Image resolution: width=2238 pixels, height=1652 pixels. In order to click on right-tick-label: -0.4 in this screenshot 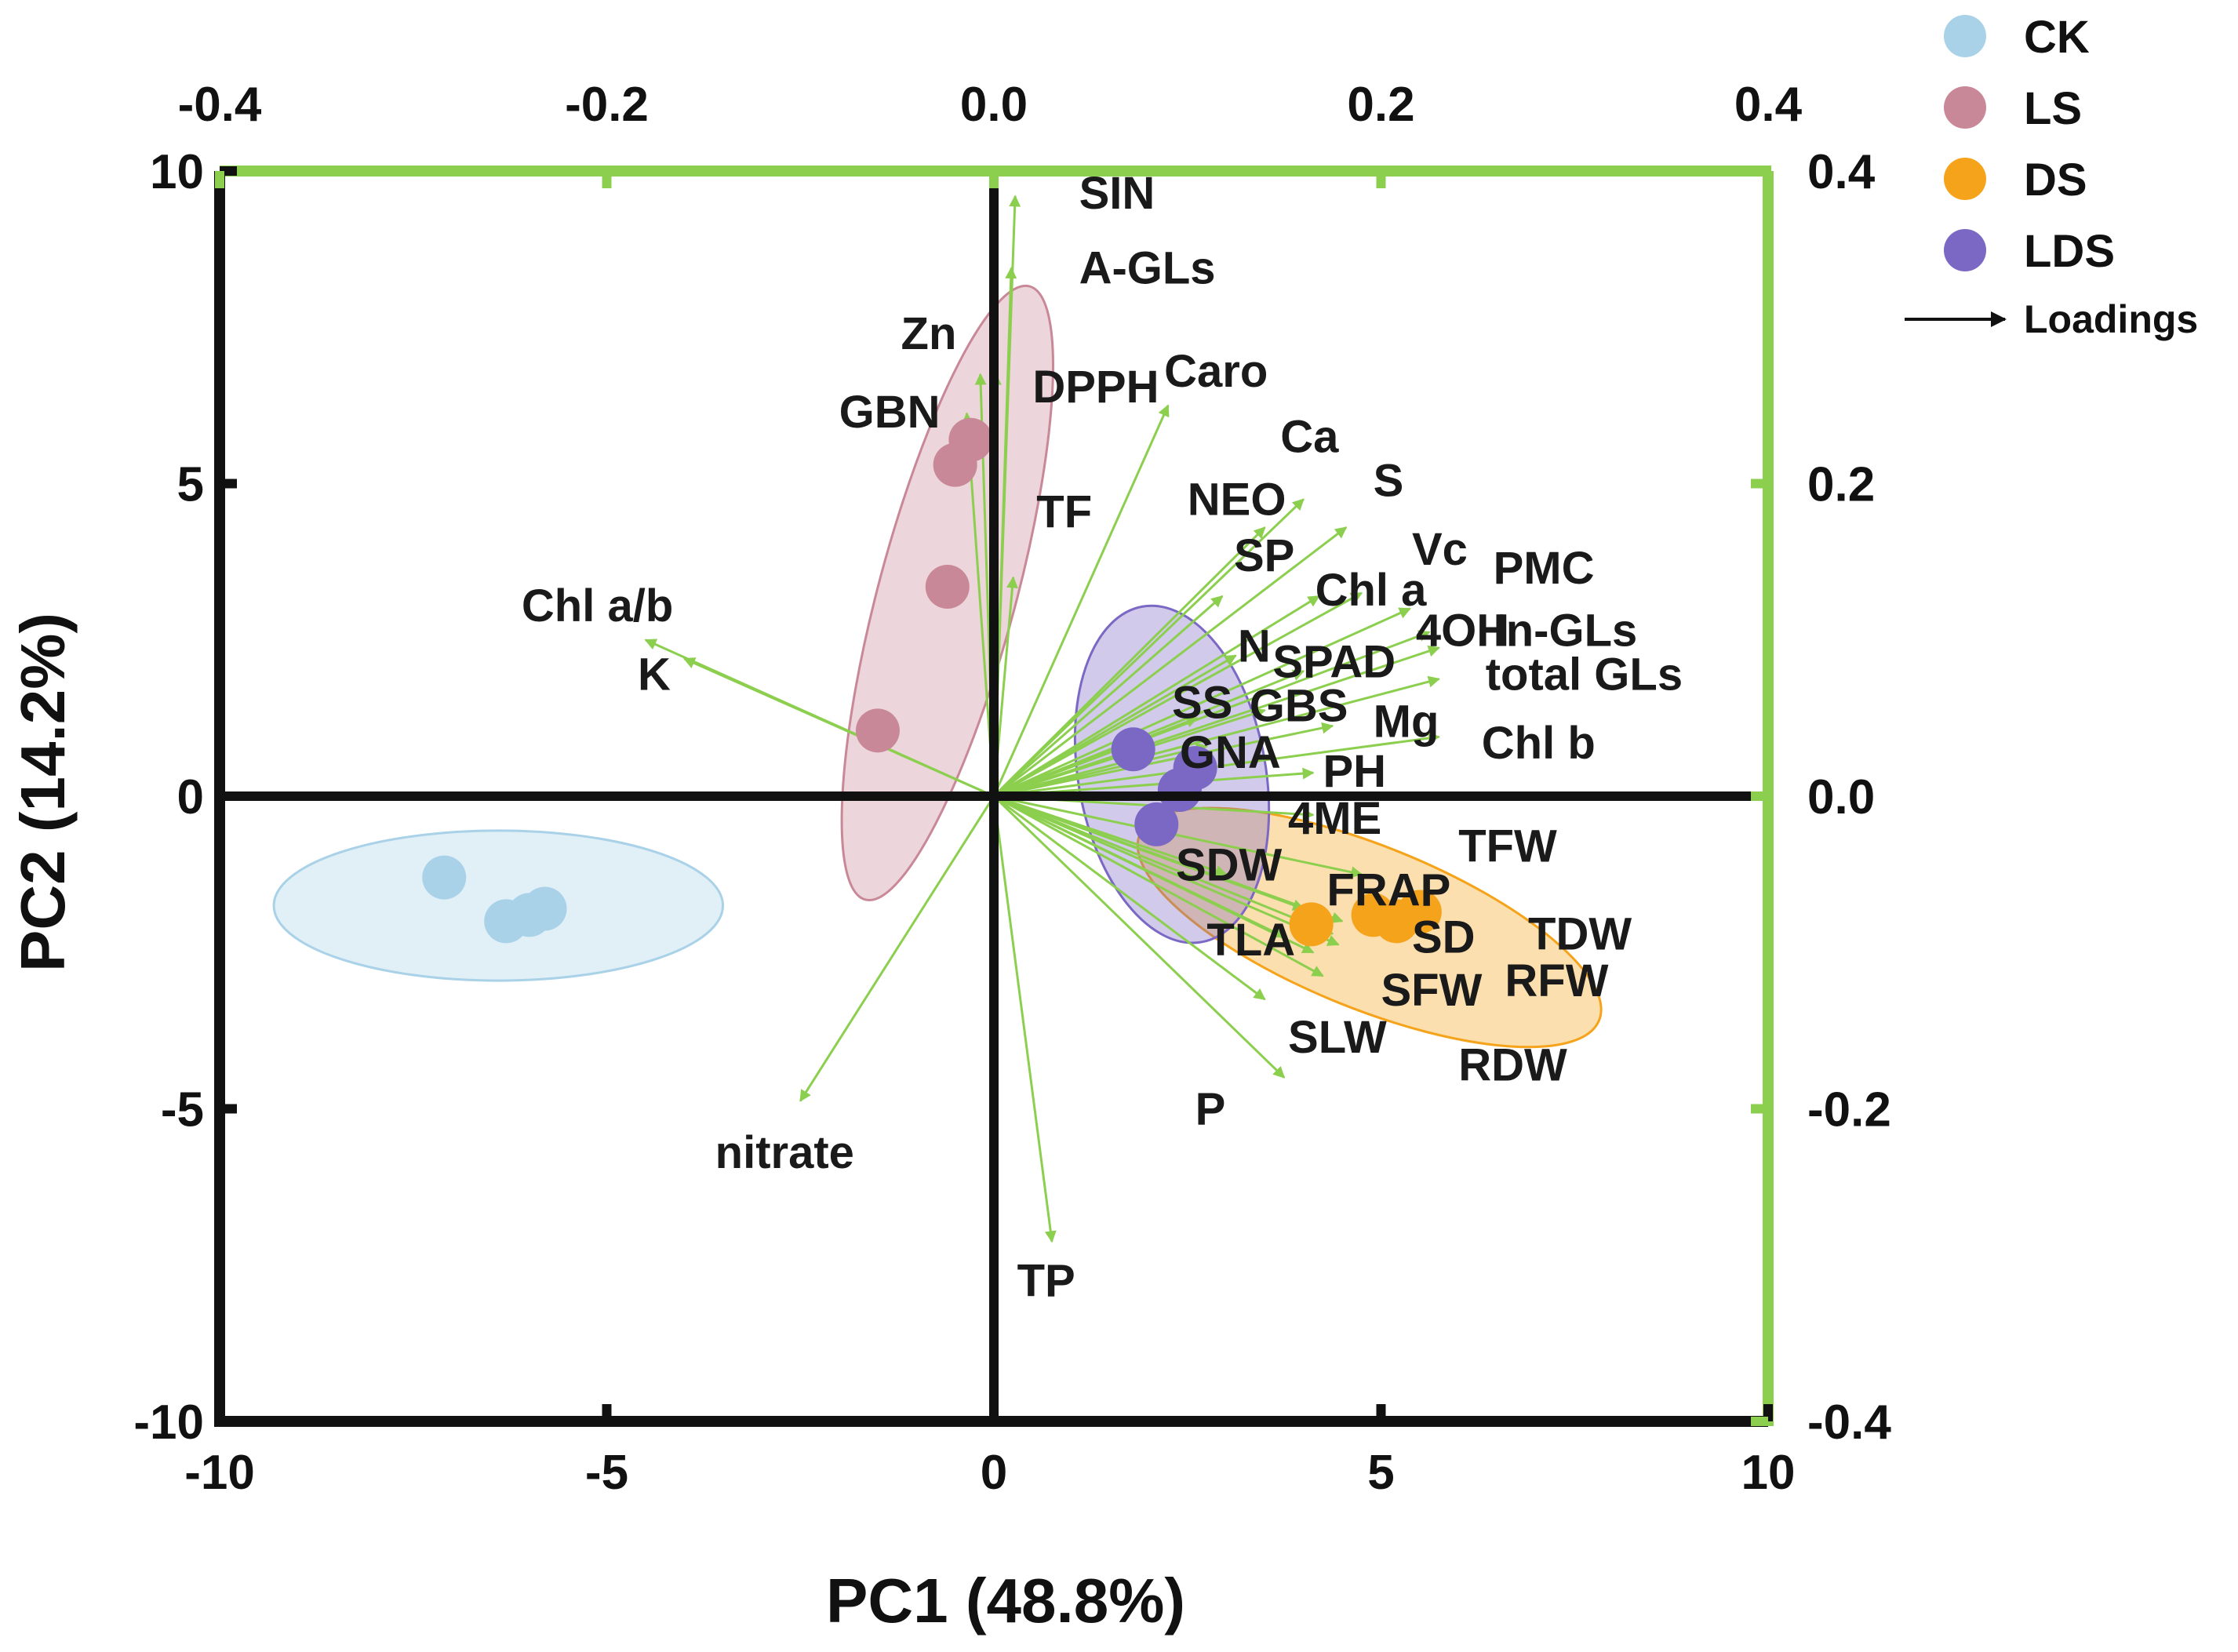, I will do `click(1849, 1423)`.